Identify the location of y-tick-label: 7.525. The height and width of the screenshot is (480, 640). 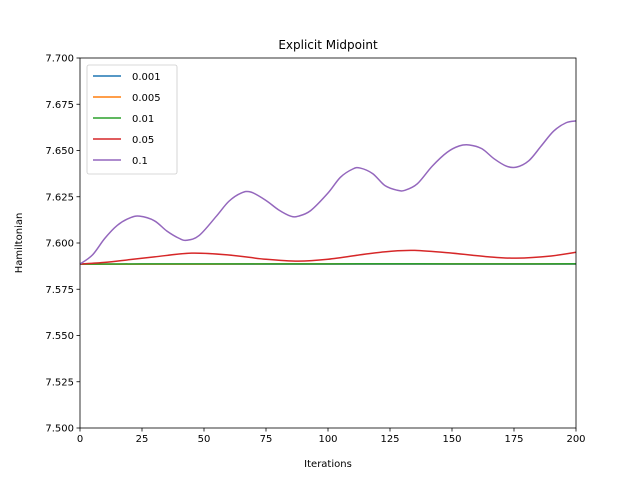
(59, 382).